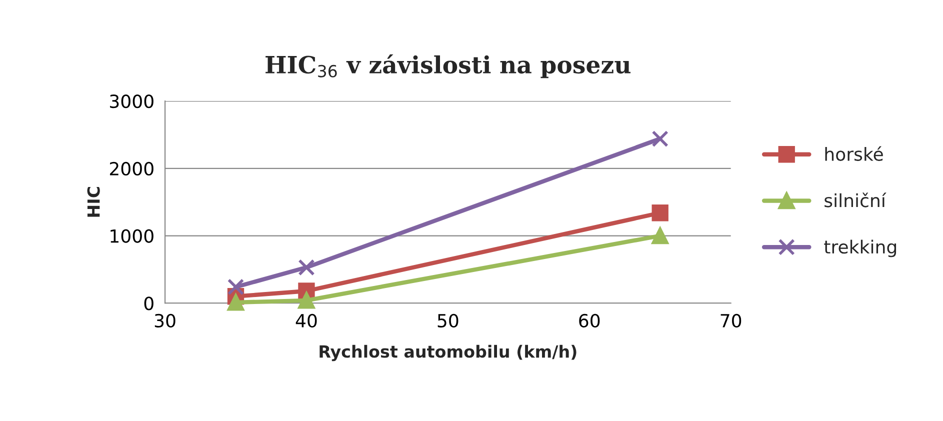 This screenshot has height=421, width=943. What do you see at coordinates (306, 321) in the screenshot?
I see `x-tick-label: 40` at bounding box center [306, 321].